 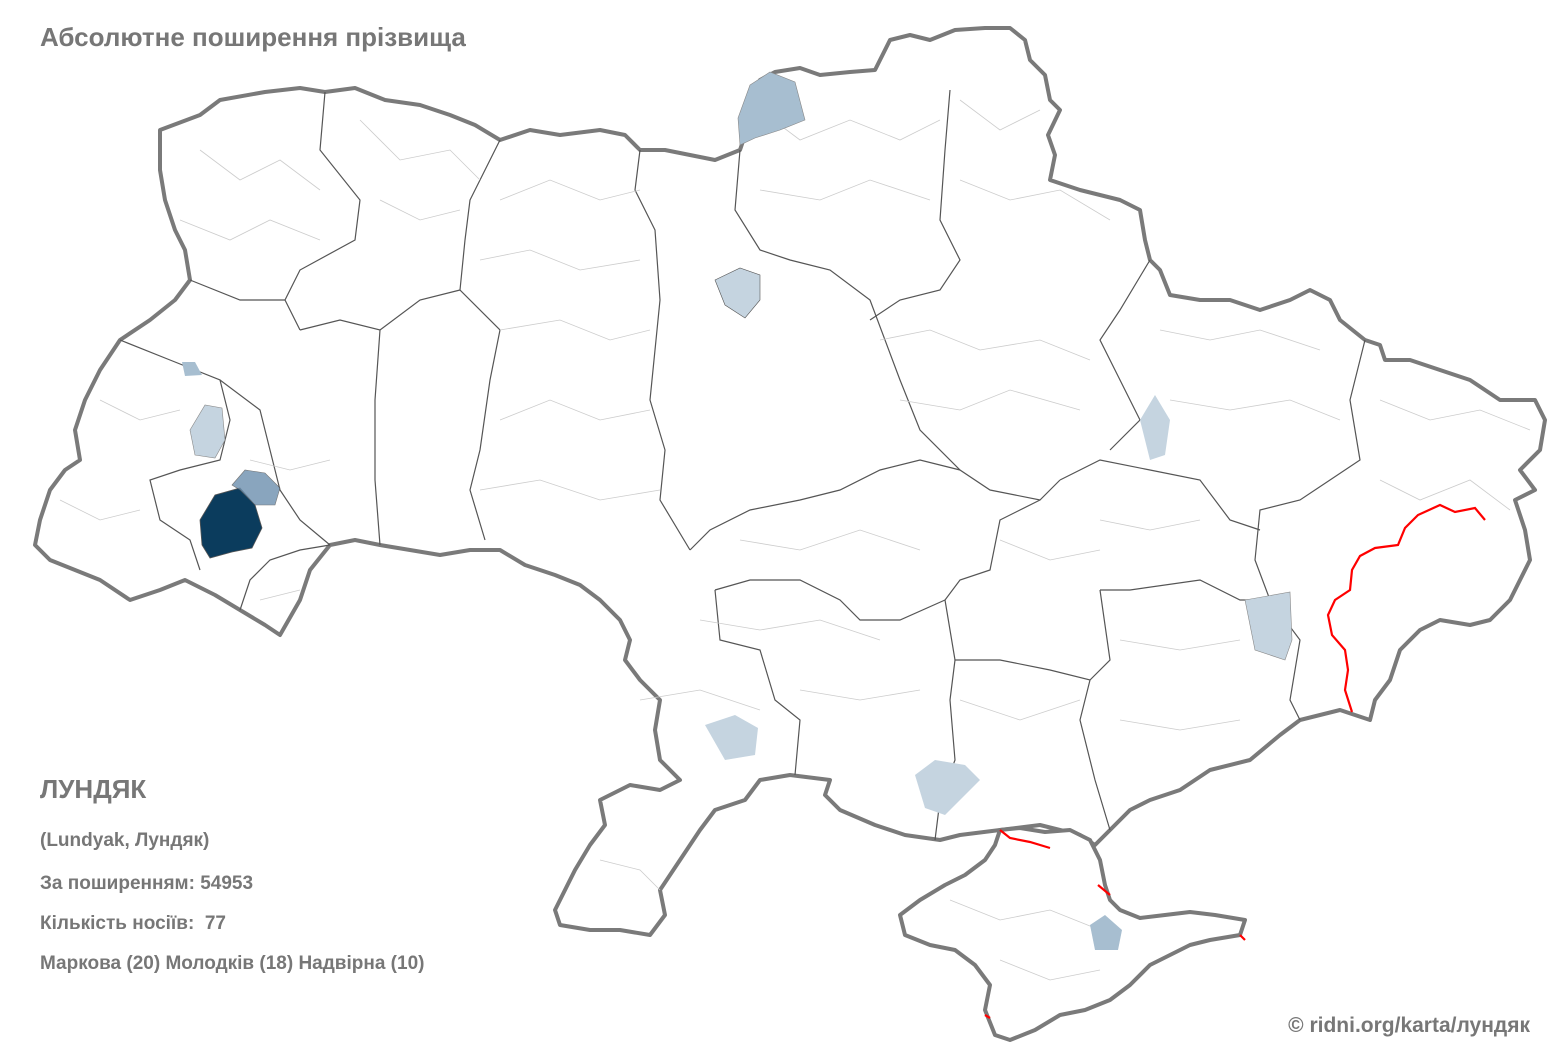 What do you see at coordinates (125, 840) in the screenshot?
I see `surname-variants: (Lundyak, Лундяк)` at bounding box center [125, 840].